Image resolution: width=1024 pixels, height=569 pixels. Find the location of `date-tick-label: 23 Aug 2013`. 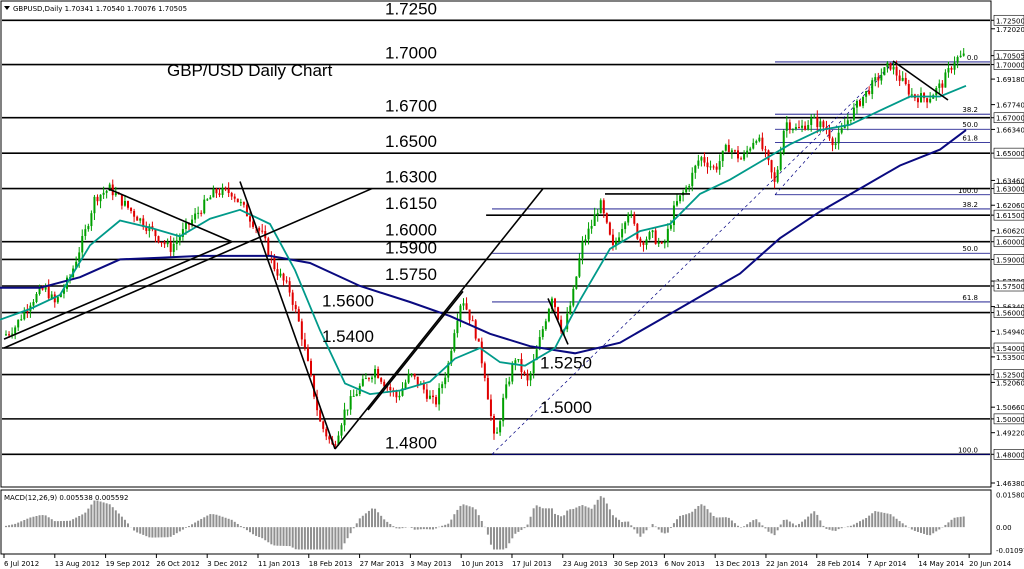

date-tick-label: 23 Aug 2013 is located at coordinates (585, 564).